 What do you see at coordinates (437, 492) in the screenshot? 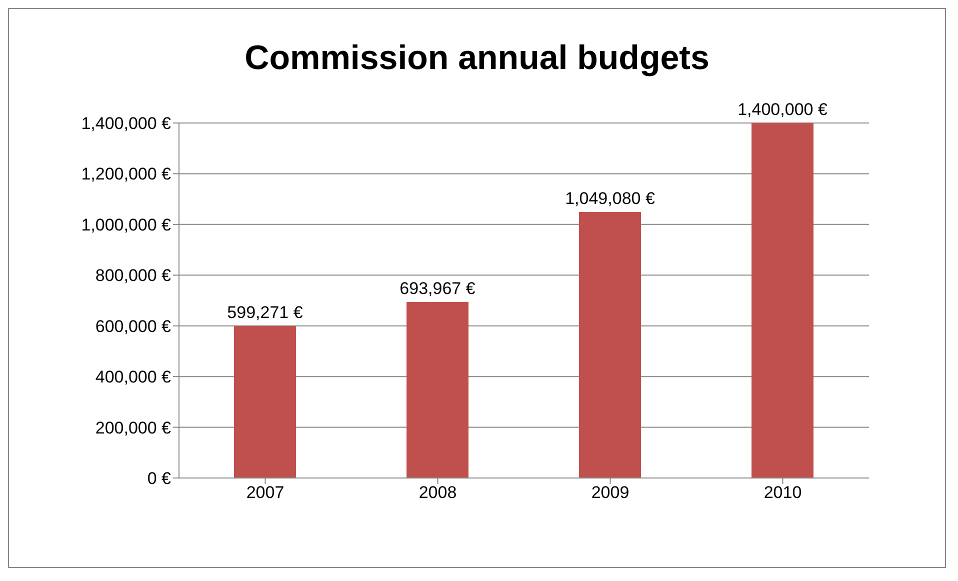
I see `x-tick-label: 2008` at bounding box center [437, 492].